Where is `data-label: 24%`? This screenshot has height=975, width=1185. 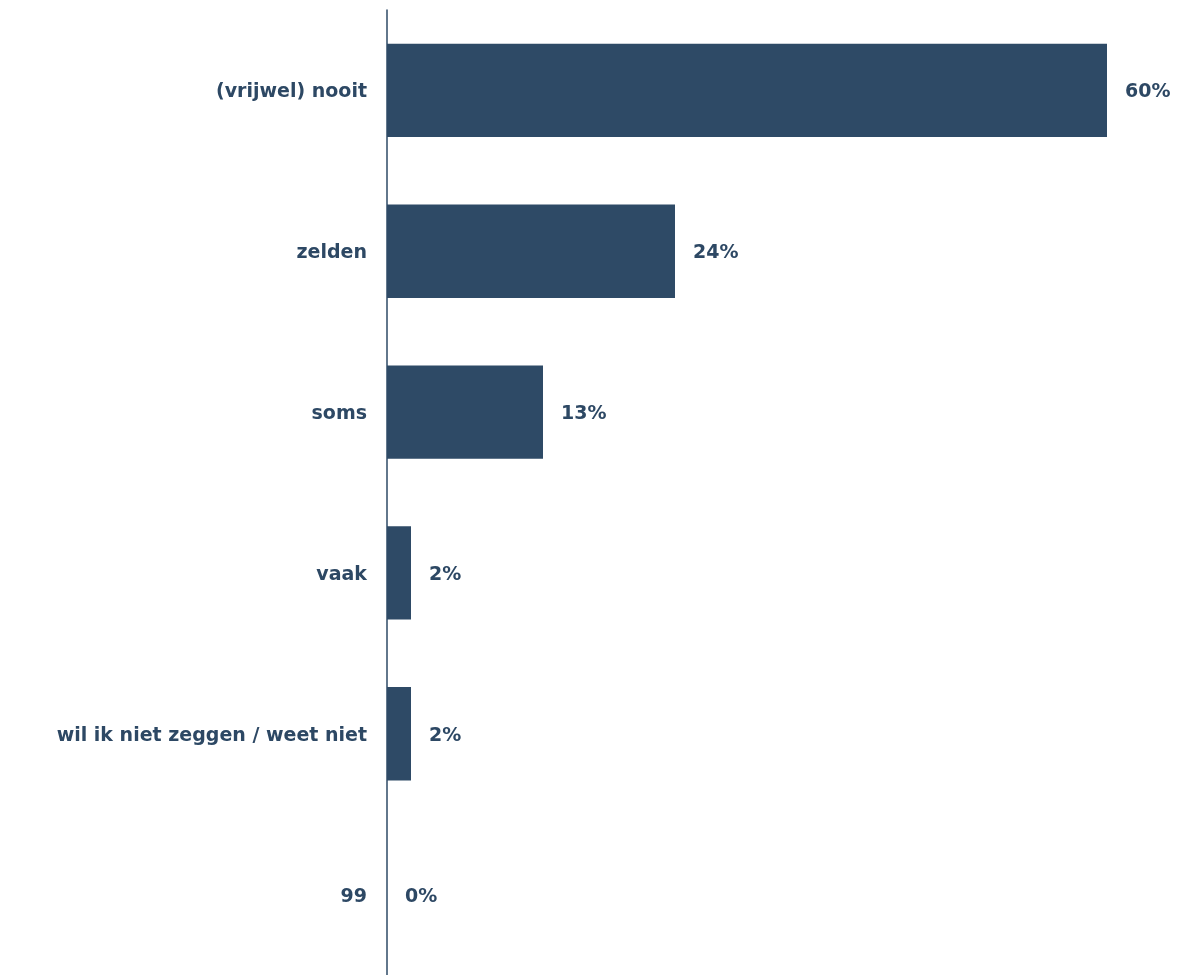
data-label: 24% is located at coordinates (716, 251).